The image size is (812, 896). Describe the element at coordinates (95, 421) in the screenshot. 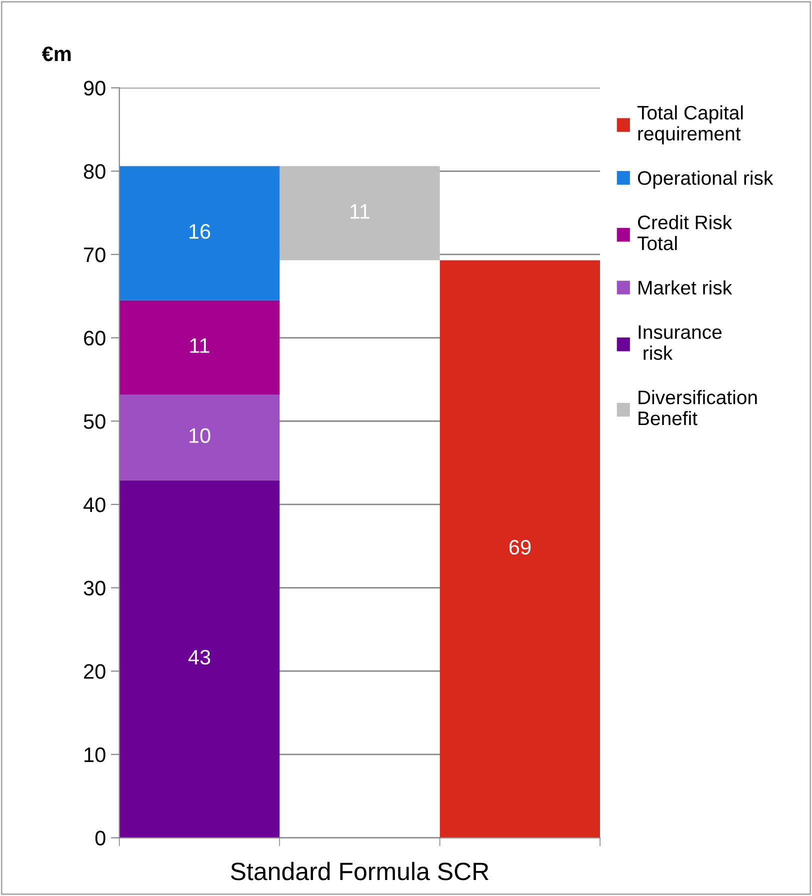

I see `y-tick-label: 50` at that location.